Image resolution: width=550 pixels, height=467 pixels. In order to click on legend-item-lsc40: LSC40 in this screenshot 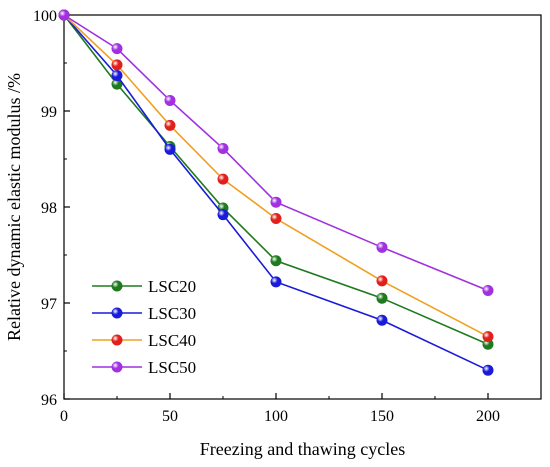, I will do `click(144, 340)`.